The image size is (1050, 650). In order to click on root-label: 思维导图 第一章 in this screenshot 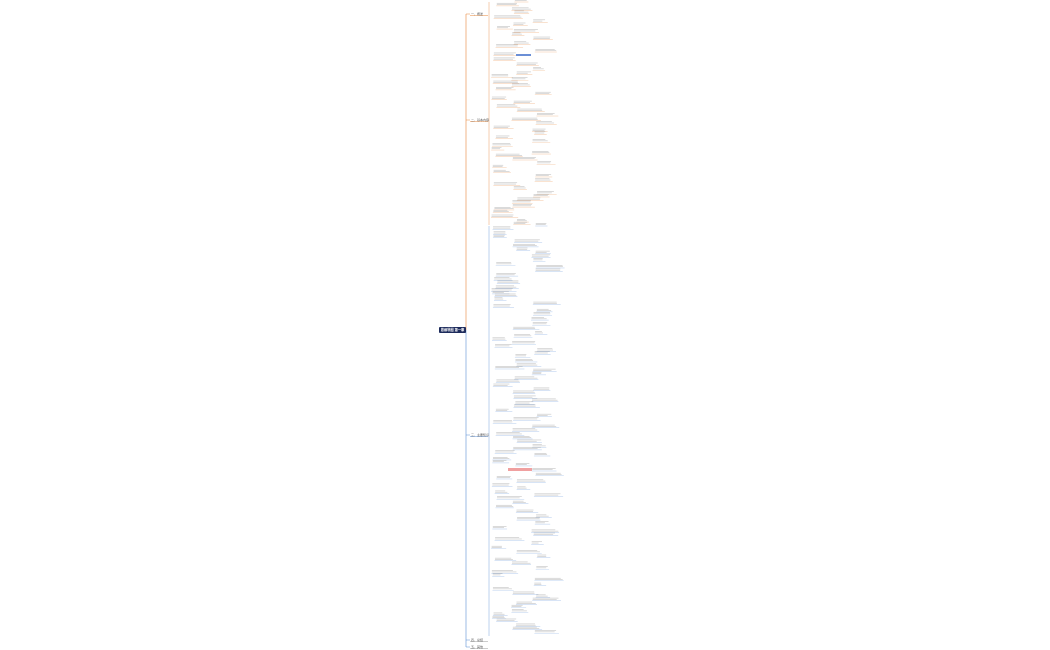, I will do `click(453, 329)`.